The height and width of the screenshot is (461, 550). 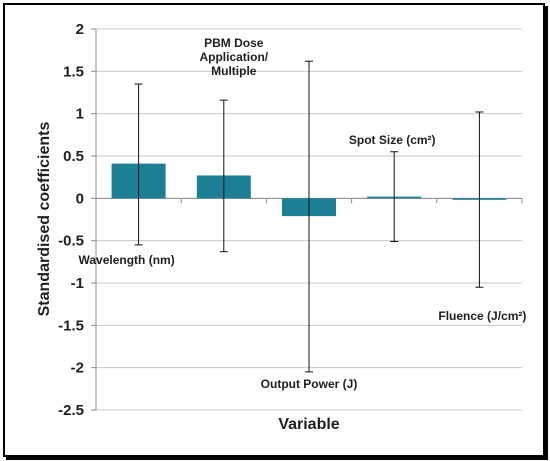 I want to click on category-label: Multiple, so click(x=234, y=71).